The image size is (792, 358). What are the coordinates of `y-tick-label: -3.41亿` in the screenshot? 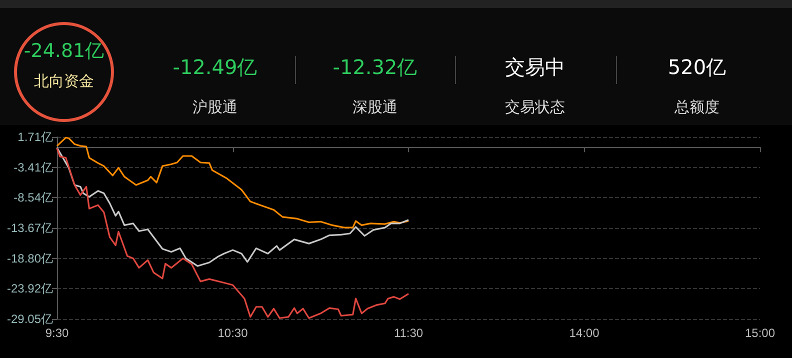 It's located at (33, 167).